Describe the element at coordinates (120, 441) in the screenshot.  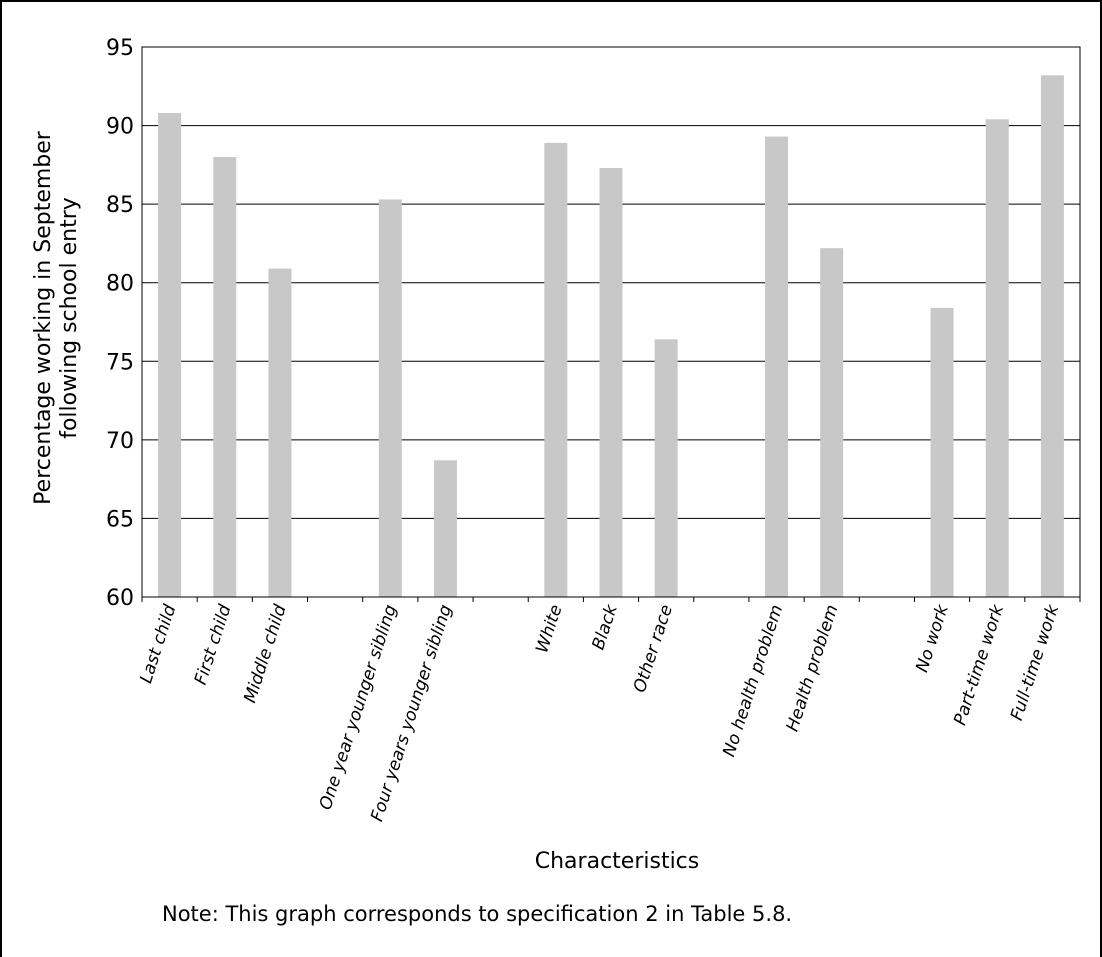
I see `y-tick-label: 70` at that location.